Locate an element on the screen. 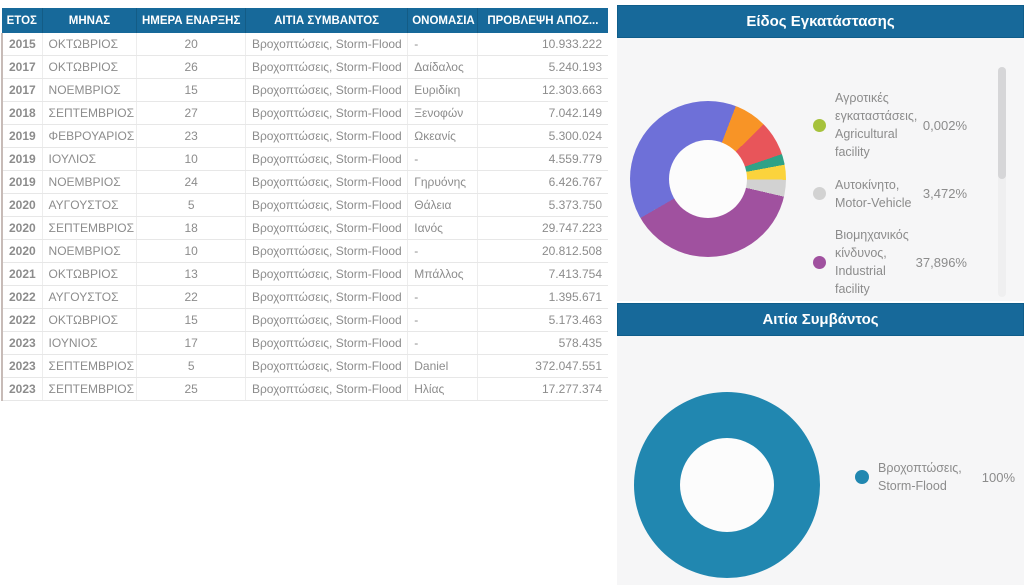  cause-legend: Βροχοπτώσεις, Storm-Flood 100% is located at coordinates (937, 477).